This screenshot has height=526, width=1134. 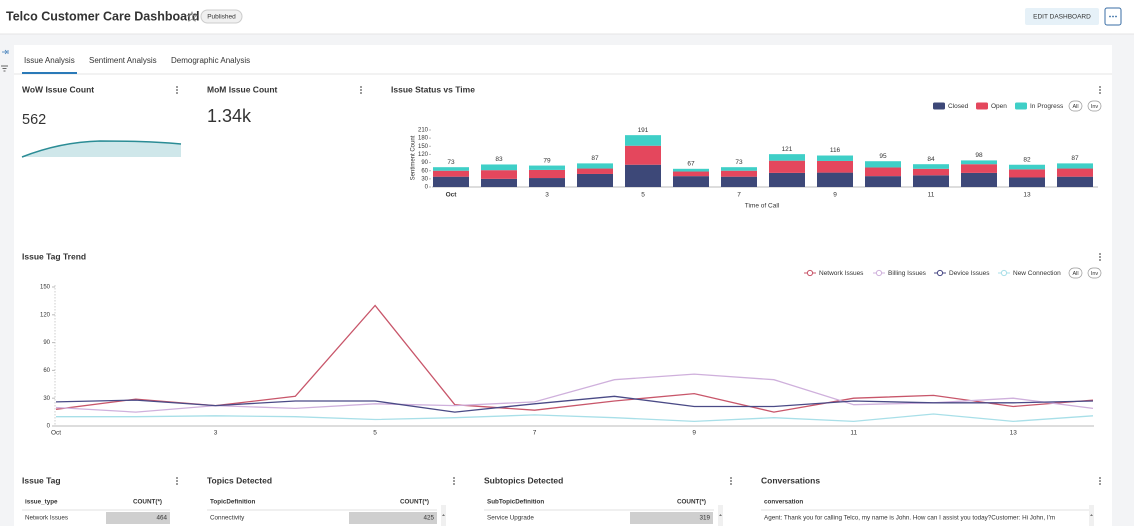 I want to click on legend-label: Open, so click(x=999, y=106).